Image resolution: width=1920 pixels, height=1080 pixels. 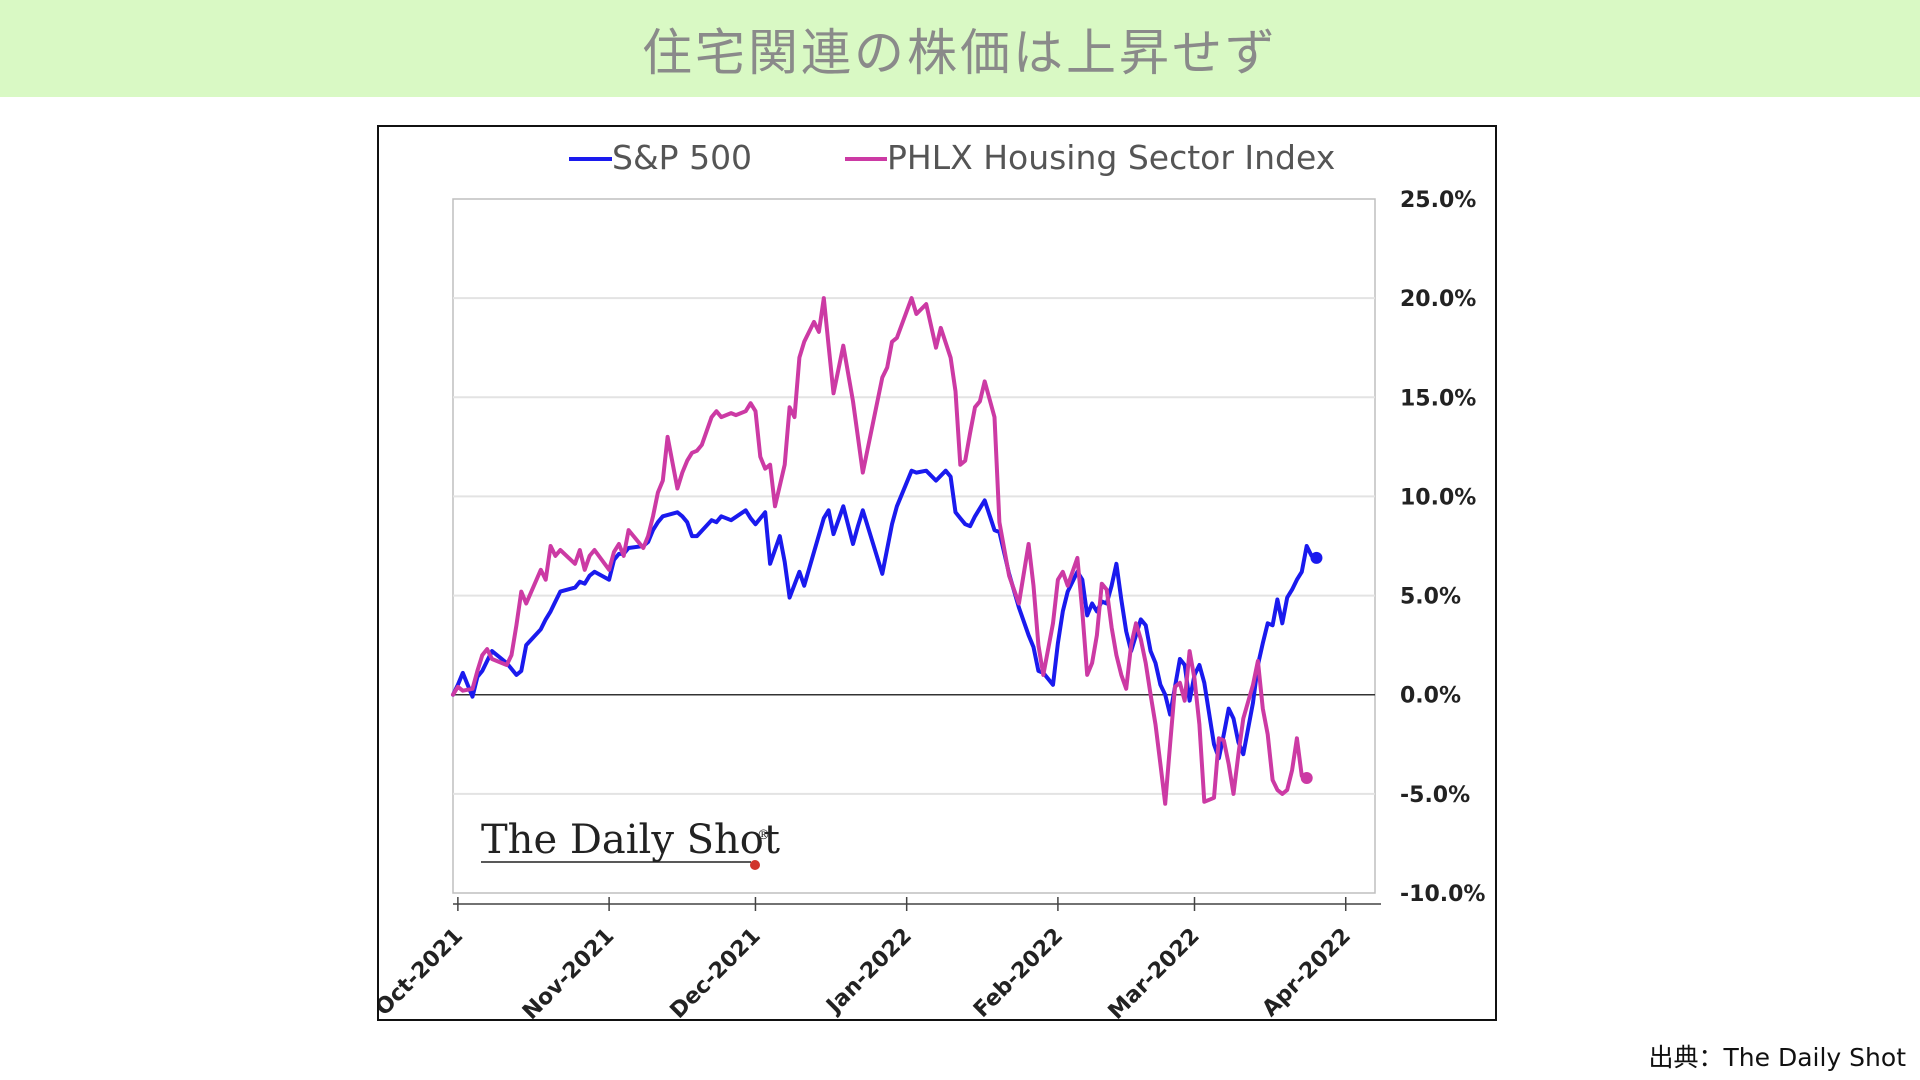 What do you see at coordinates (682, 157) in the screenshot?
I see `legend-label-sp500: S&P 500` at bounding box center [682, 157].